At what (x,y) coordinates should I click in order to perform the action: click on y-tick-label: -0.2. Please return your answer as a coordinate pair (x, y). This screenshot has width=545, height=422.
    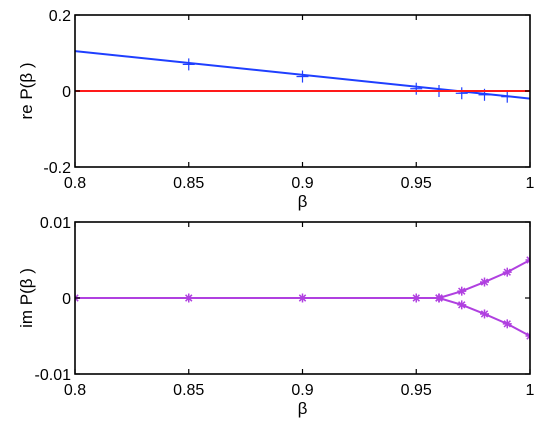
    Looking at the image, I should click on (57, 168).